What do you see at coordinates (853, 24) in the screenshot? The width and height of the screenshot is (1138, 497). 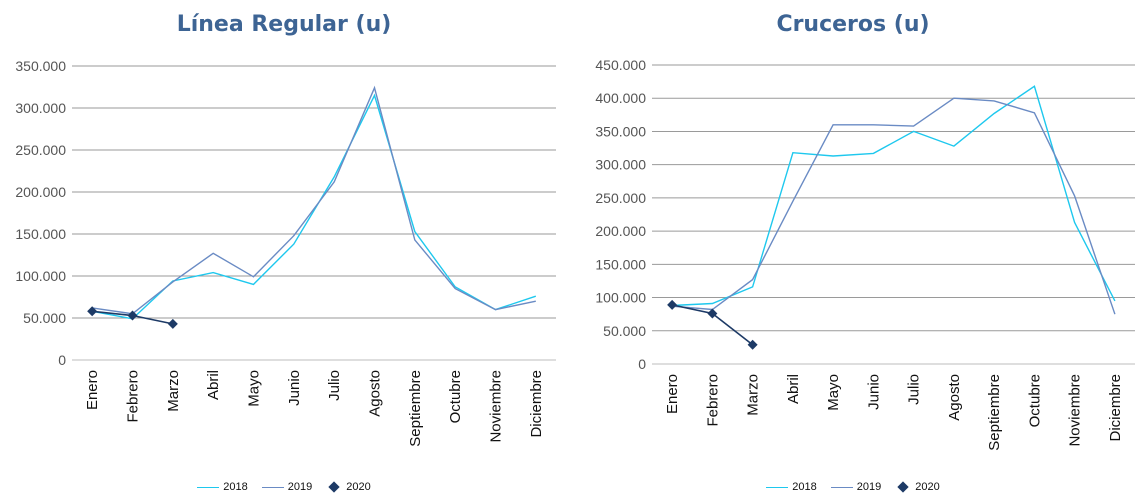 I see `chart-title: Cruceros (u)` at bounding box center [853, 24].